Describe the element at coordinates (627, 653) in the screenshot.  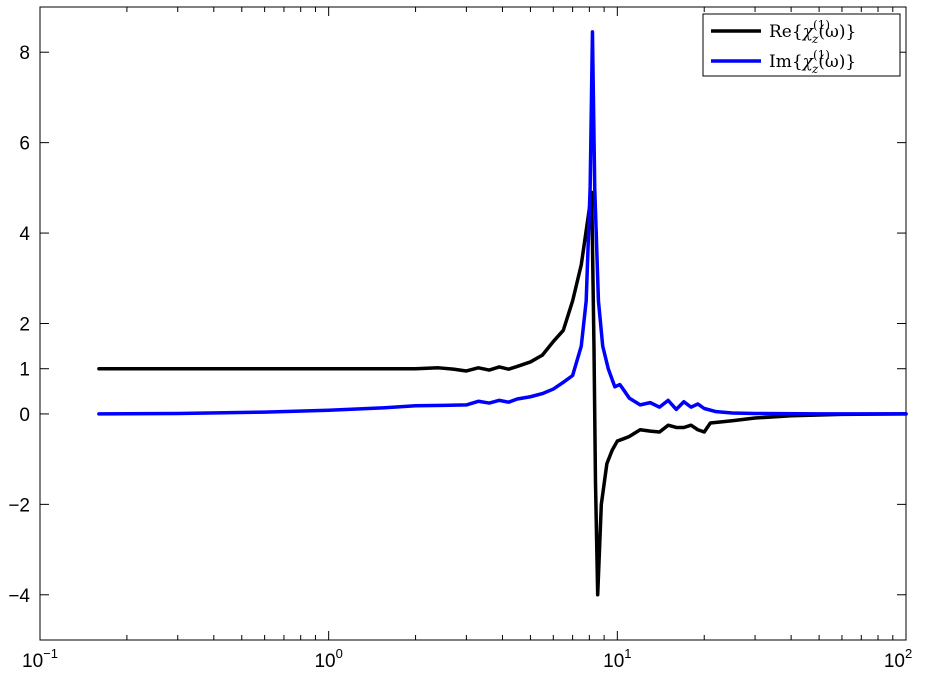
I see `x-tick-exponent: 1` at that location.